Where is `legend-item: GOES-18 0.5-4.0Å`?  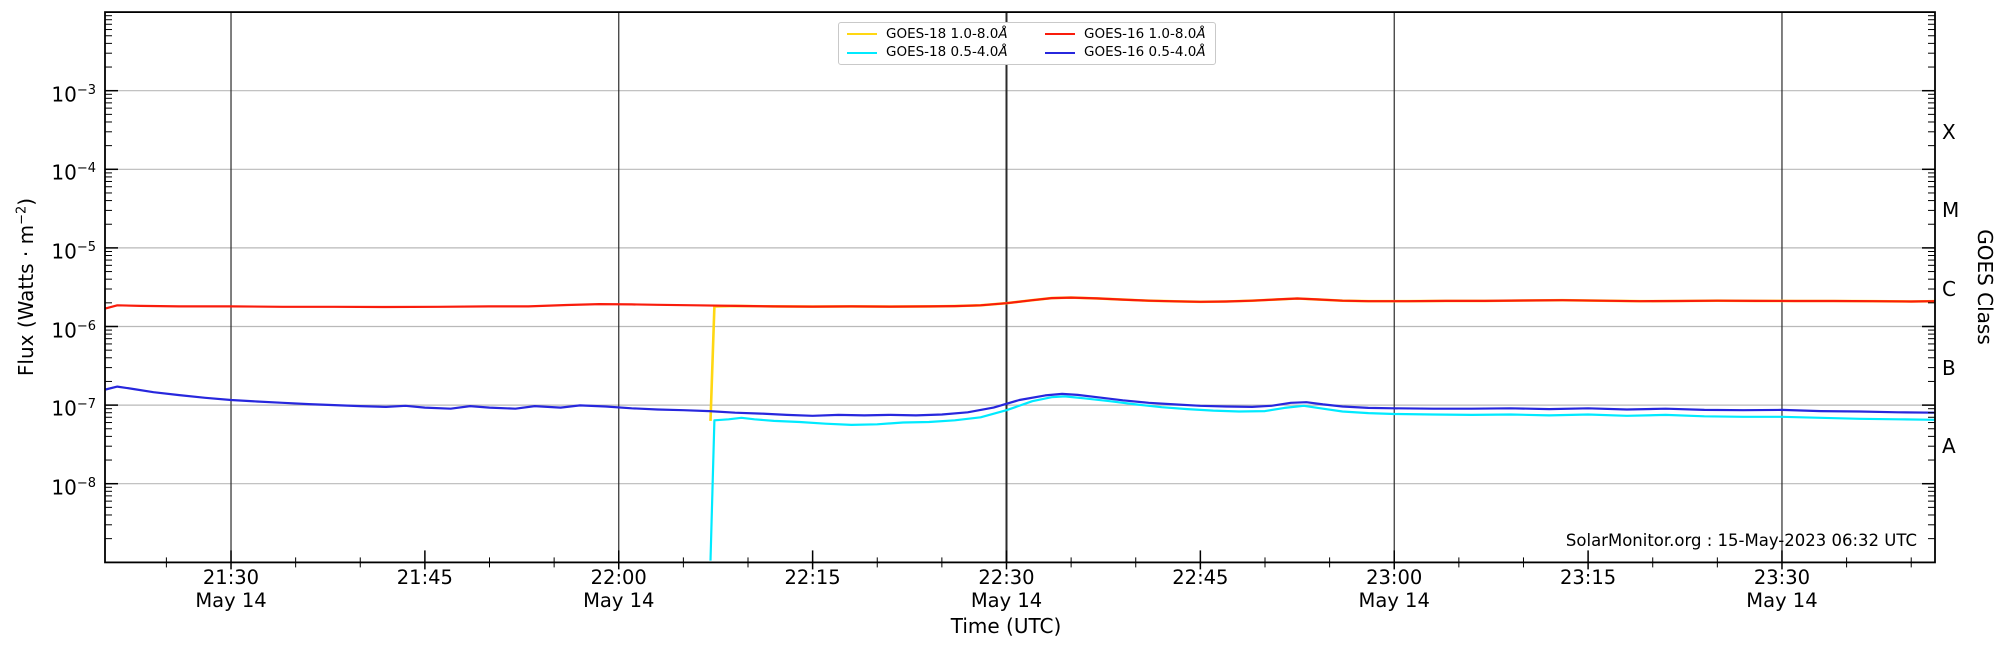
legend-item: GOES-18 0.5-4.0Å is located at coordinates (946, 52).